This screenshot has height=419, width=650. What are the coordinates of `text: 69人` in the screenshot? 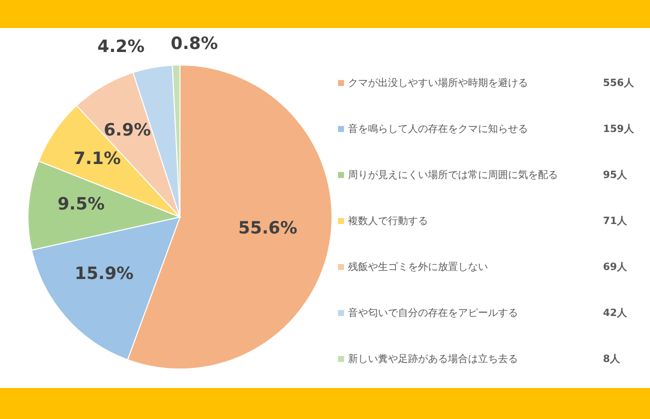 It's located at (615, 267).